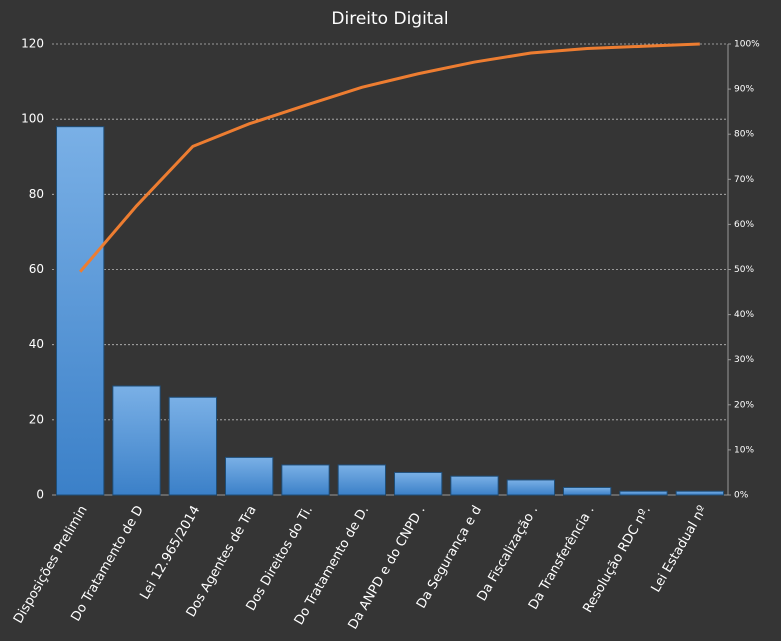  I want to click on y-tick-label: 0, so click(40, 495).